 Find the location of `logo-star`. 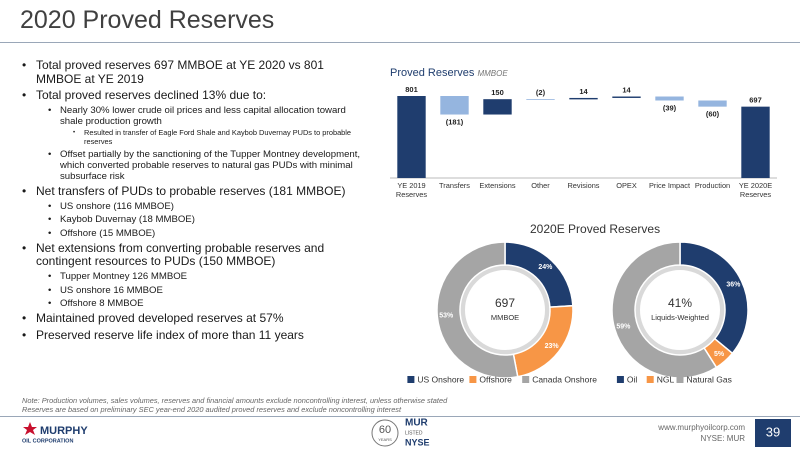

logo-star is located at coordinates (30, 428).